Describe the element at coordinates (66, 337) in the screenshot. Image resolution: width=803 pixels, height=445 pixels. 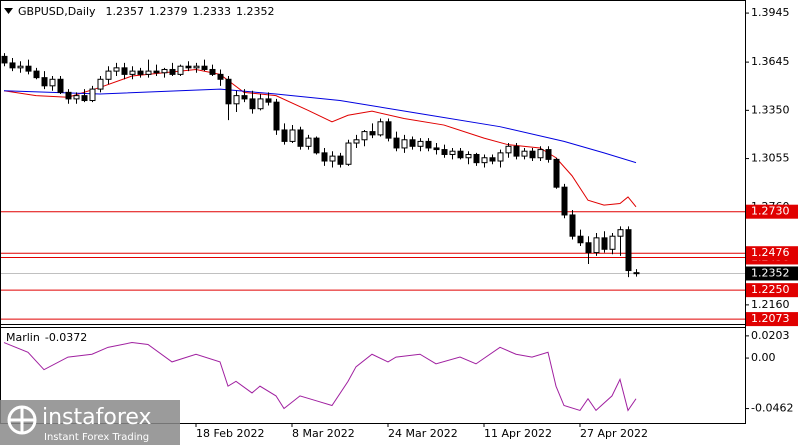
I see `indicator-value: -0.0372` at that location.